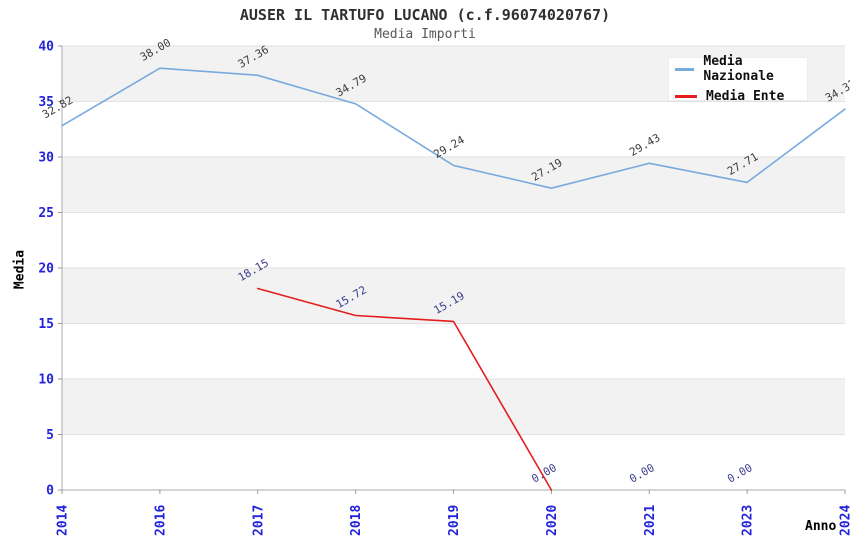 This screenshot has width=850, height=550. I want to click on legend-item-media-nazionale: Media Nazionale, so click(741, 69).